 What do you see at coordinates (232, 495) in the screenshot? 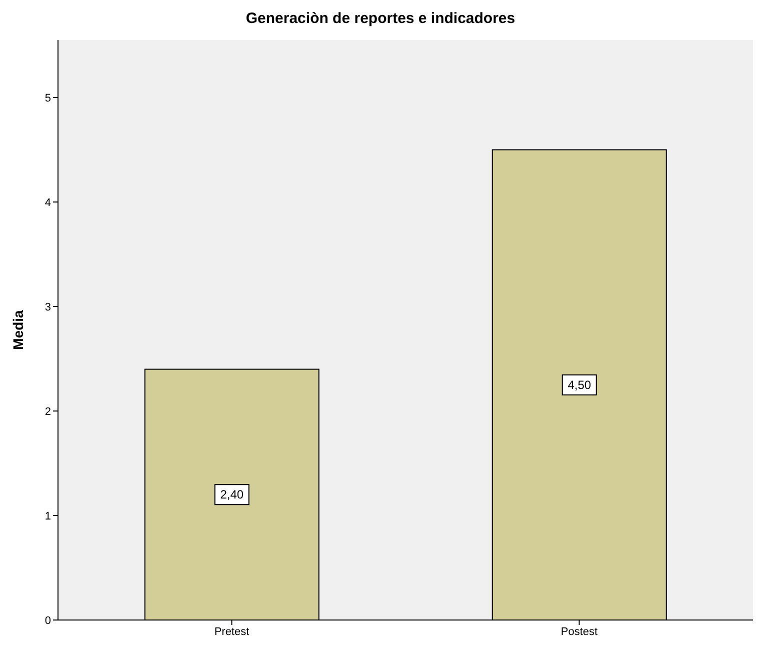
I see `data-label: 2,40` at bounding box center [232, 495].